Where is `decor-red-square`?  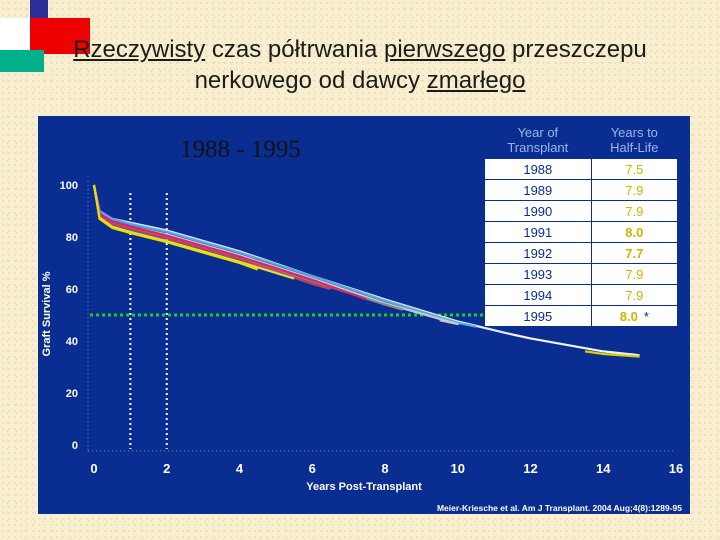 decor-red-square is located at coordinates (60, 36).